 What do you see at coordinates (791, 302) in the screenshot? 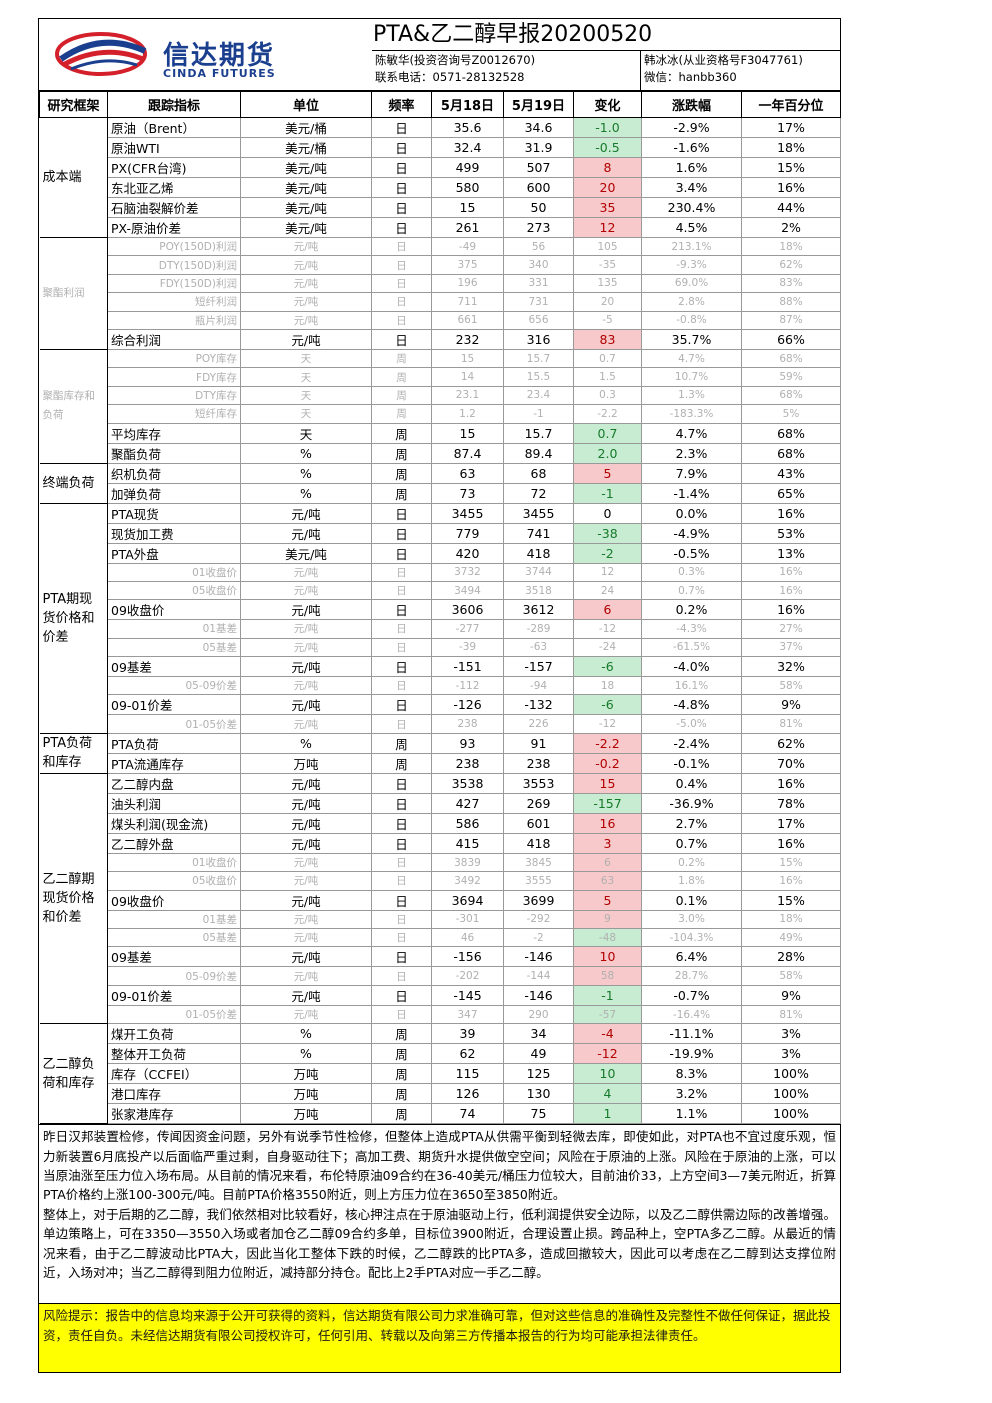
I see `percentile-cell: 88%` at bounding box center [791, 302].